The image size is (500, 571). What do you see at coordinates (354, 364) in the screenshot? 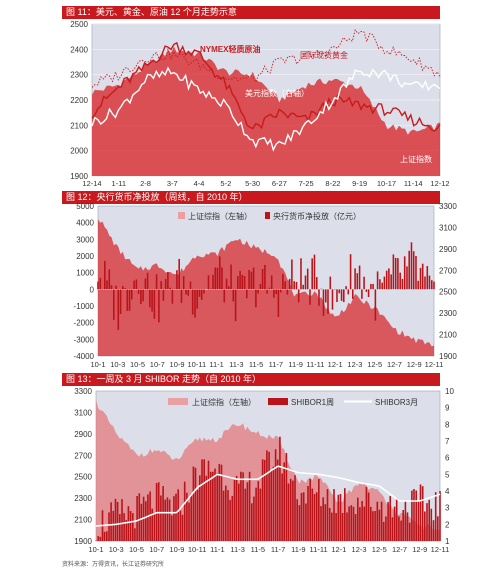
I see `x-tick-label: 12-3` at bounding box center [354, 364].